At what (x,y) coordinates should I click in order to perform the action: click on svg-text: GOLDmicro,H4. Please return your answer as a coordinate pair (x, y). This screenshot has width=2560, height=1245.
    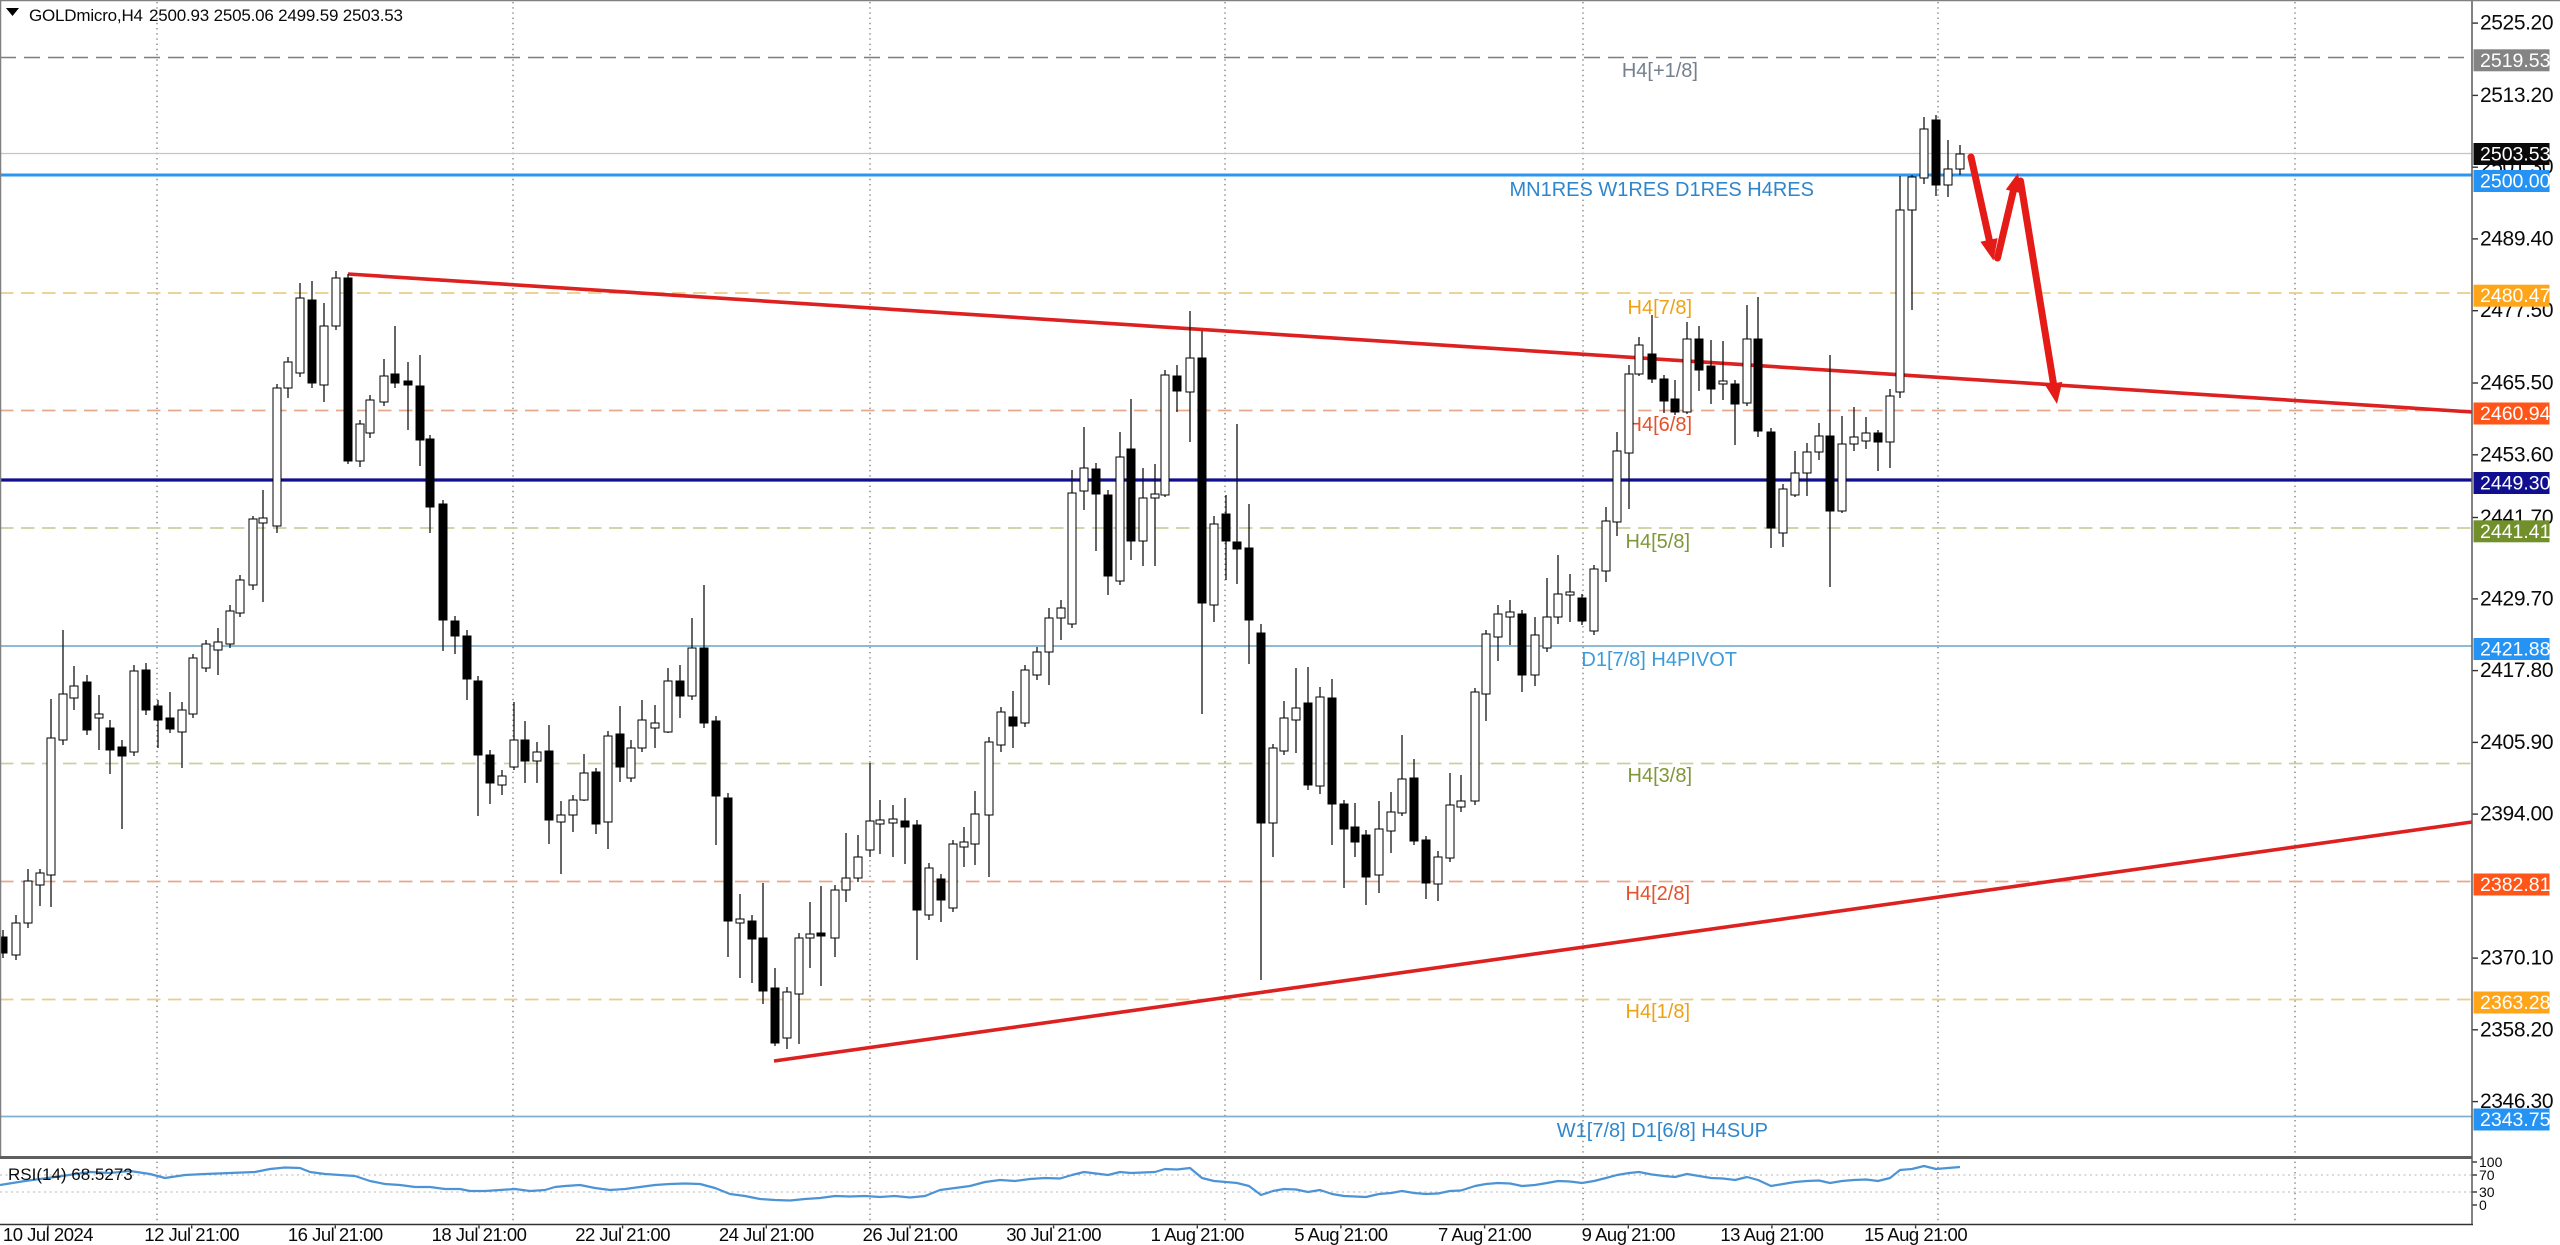
    Looking at the image, I should click on (86, 15).